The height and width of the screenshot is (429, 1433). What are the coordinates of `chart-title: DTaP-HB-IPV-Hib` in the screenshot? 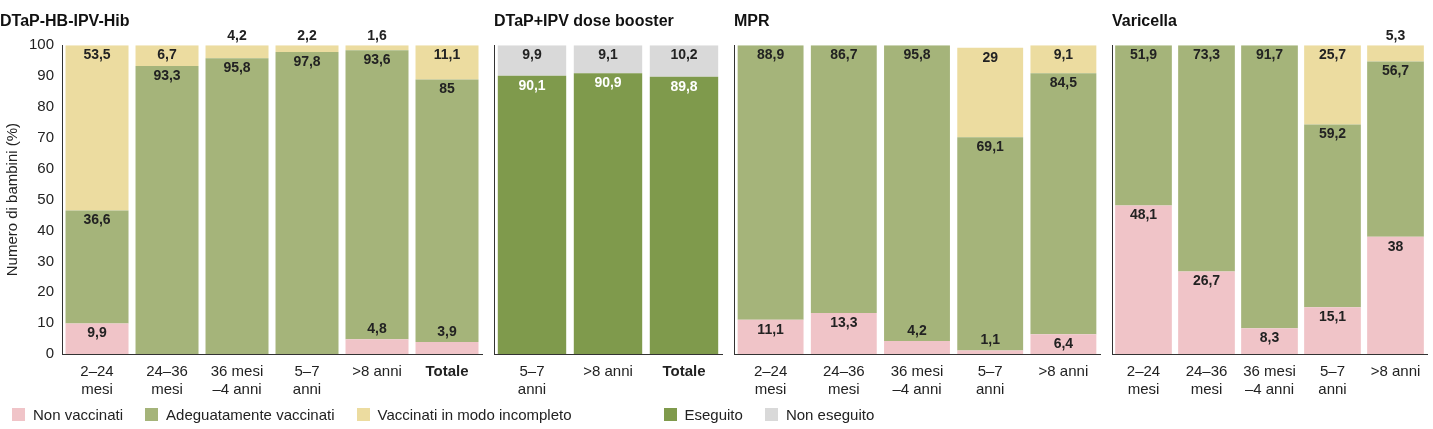 It's located at (65, 21).